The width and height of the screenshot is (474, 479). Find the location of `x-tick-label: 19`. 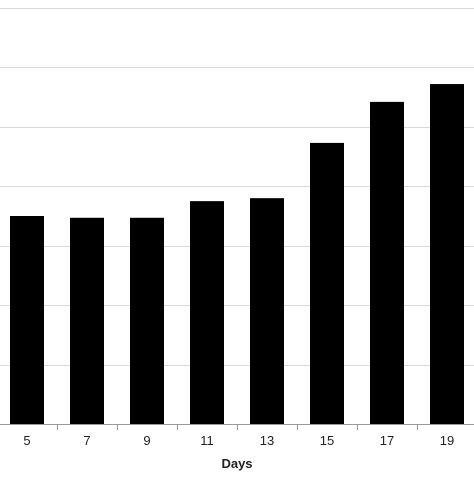

x-tick-label: 19 is located at coordinates (447, 440).